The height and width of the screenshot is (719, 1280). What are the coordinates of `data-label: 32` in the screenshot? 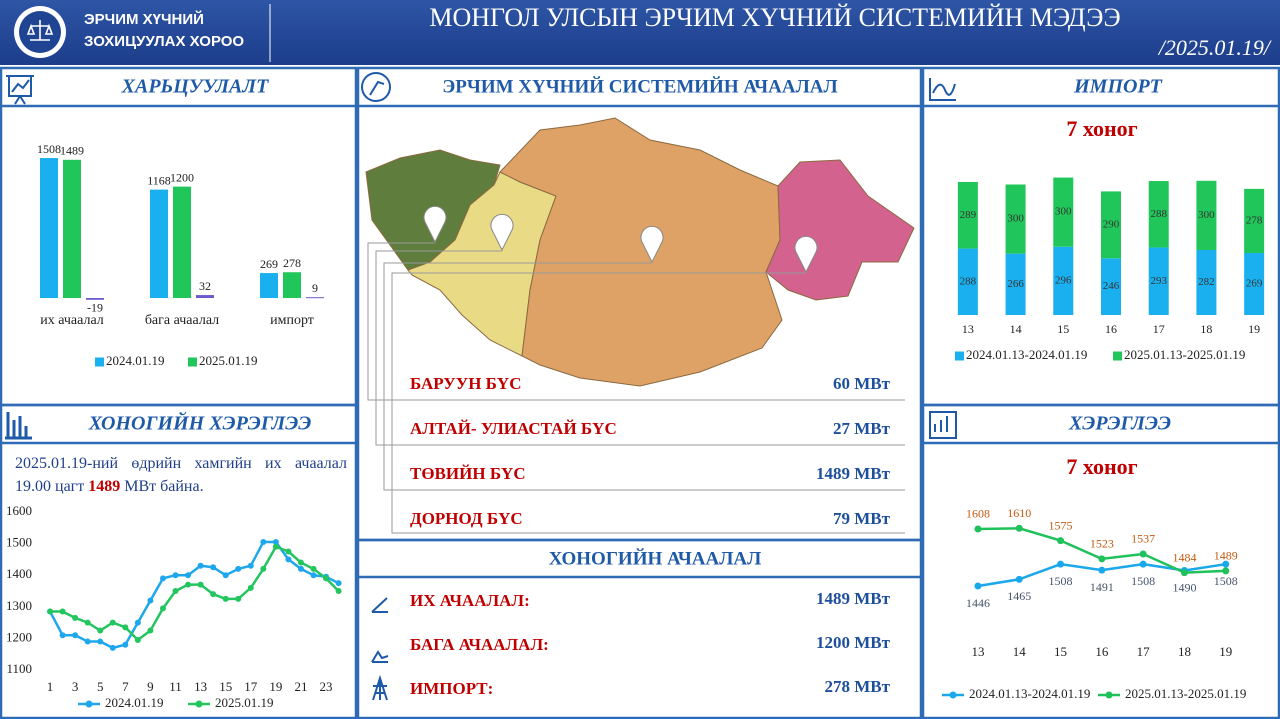 It's located at (205, 286).